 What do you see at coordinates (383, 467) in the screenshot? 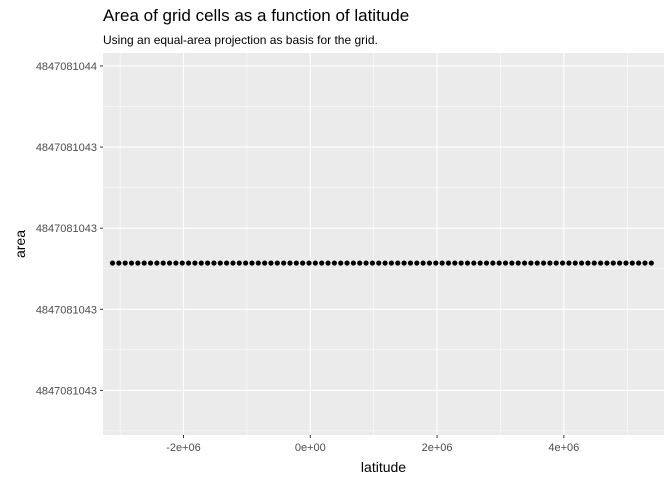
I see `x-axis-title: latitude` at bounding box center [383, 467].